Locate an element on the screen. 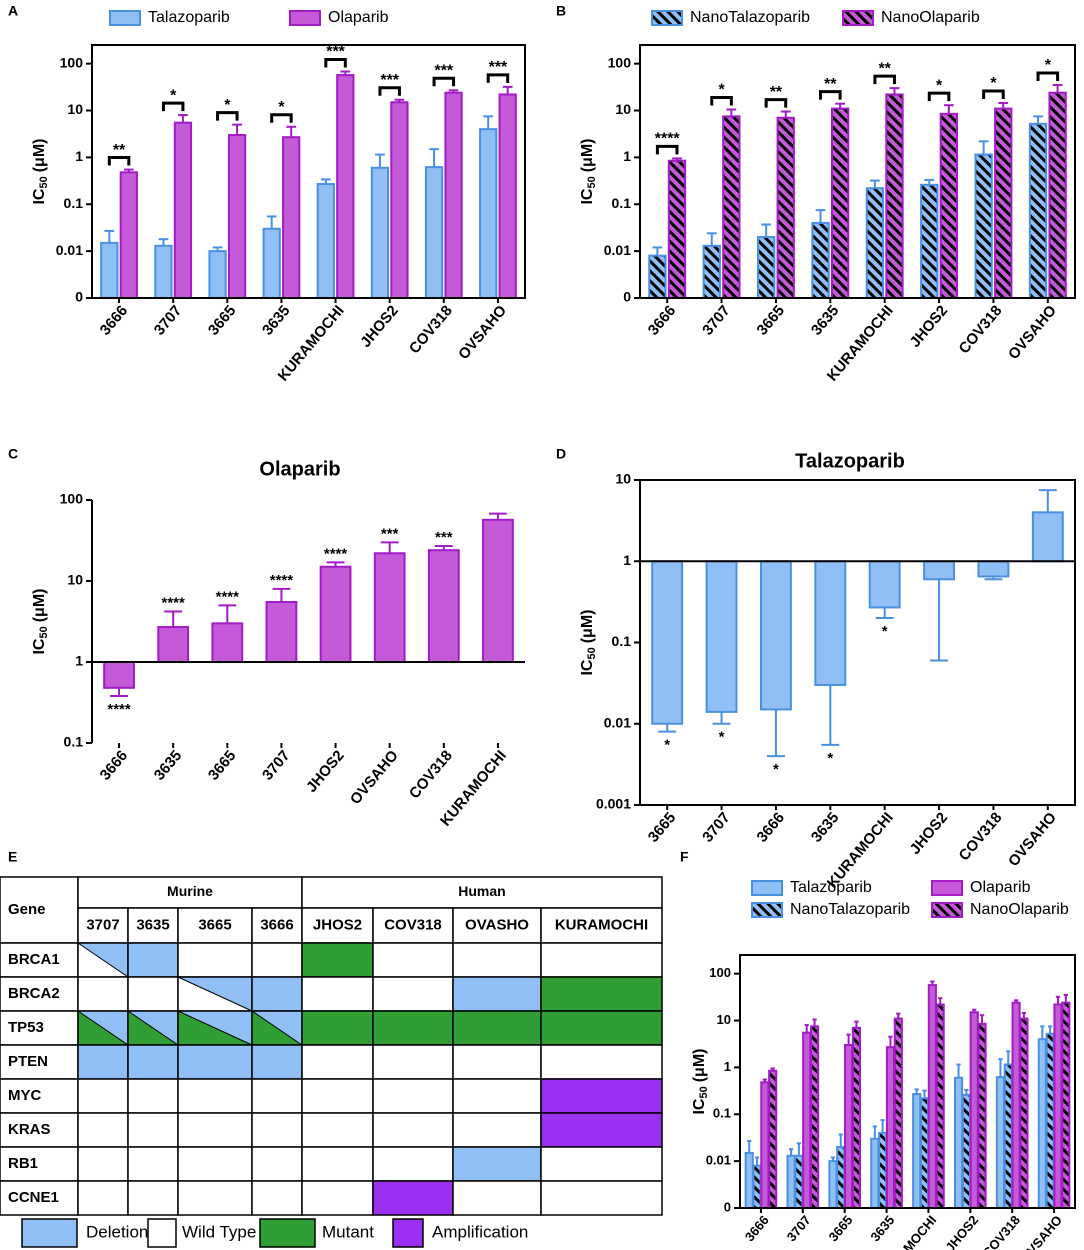 This screenshot has width=1084, height=1250. y-label-main: IC is located at coordinates (39, 196).